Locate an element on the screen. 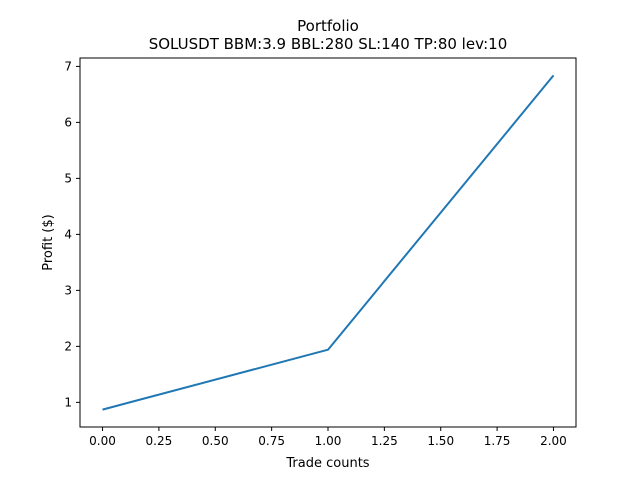 The height and width of the screenshot is (480, 640). y-axis-label: Profit ($) is located at coordinates (48, 242).